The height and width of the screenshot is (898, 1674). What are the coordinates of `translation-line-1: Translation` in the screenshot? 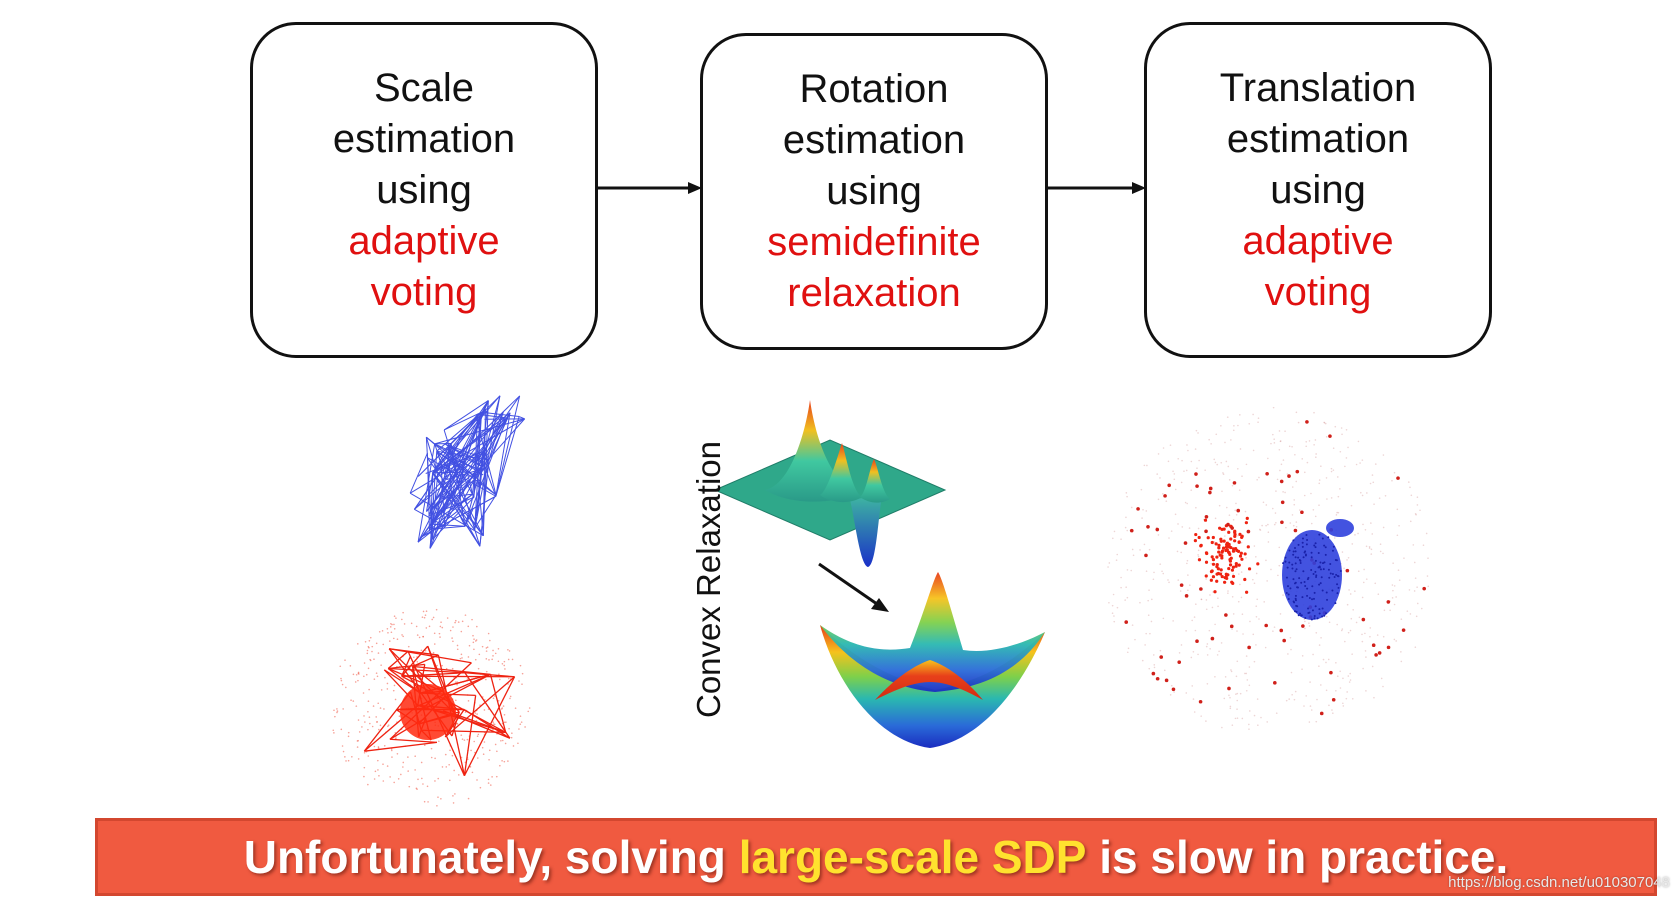 It's located at (1318, 87).